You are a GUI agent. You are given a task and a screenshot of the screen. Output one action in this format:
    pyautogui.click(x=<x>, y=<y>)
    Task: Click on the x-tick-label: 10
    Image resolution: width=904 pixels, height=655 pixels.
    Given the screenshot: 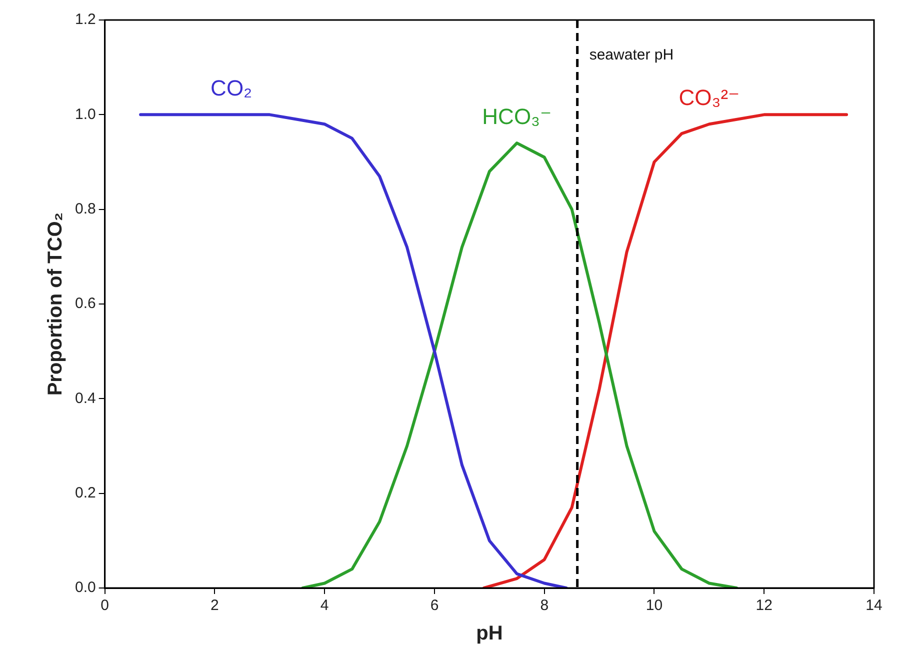 What is the action you would take?
    pyautogui.click(x=654, y=605)
    